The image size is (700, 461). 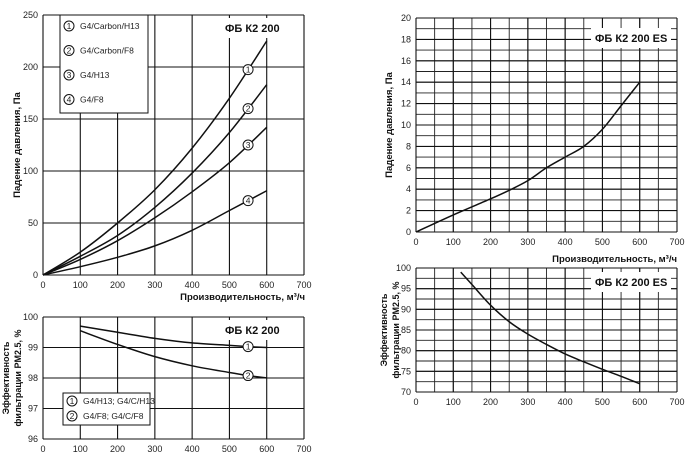 I want to click on chart-title: ФБ К2 200, so click(x=252, y=29).